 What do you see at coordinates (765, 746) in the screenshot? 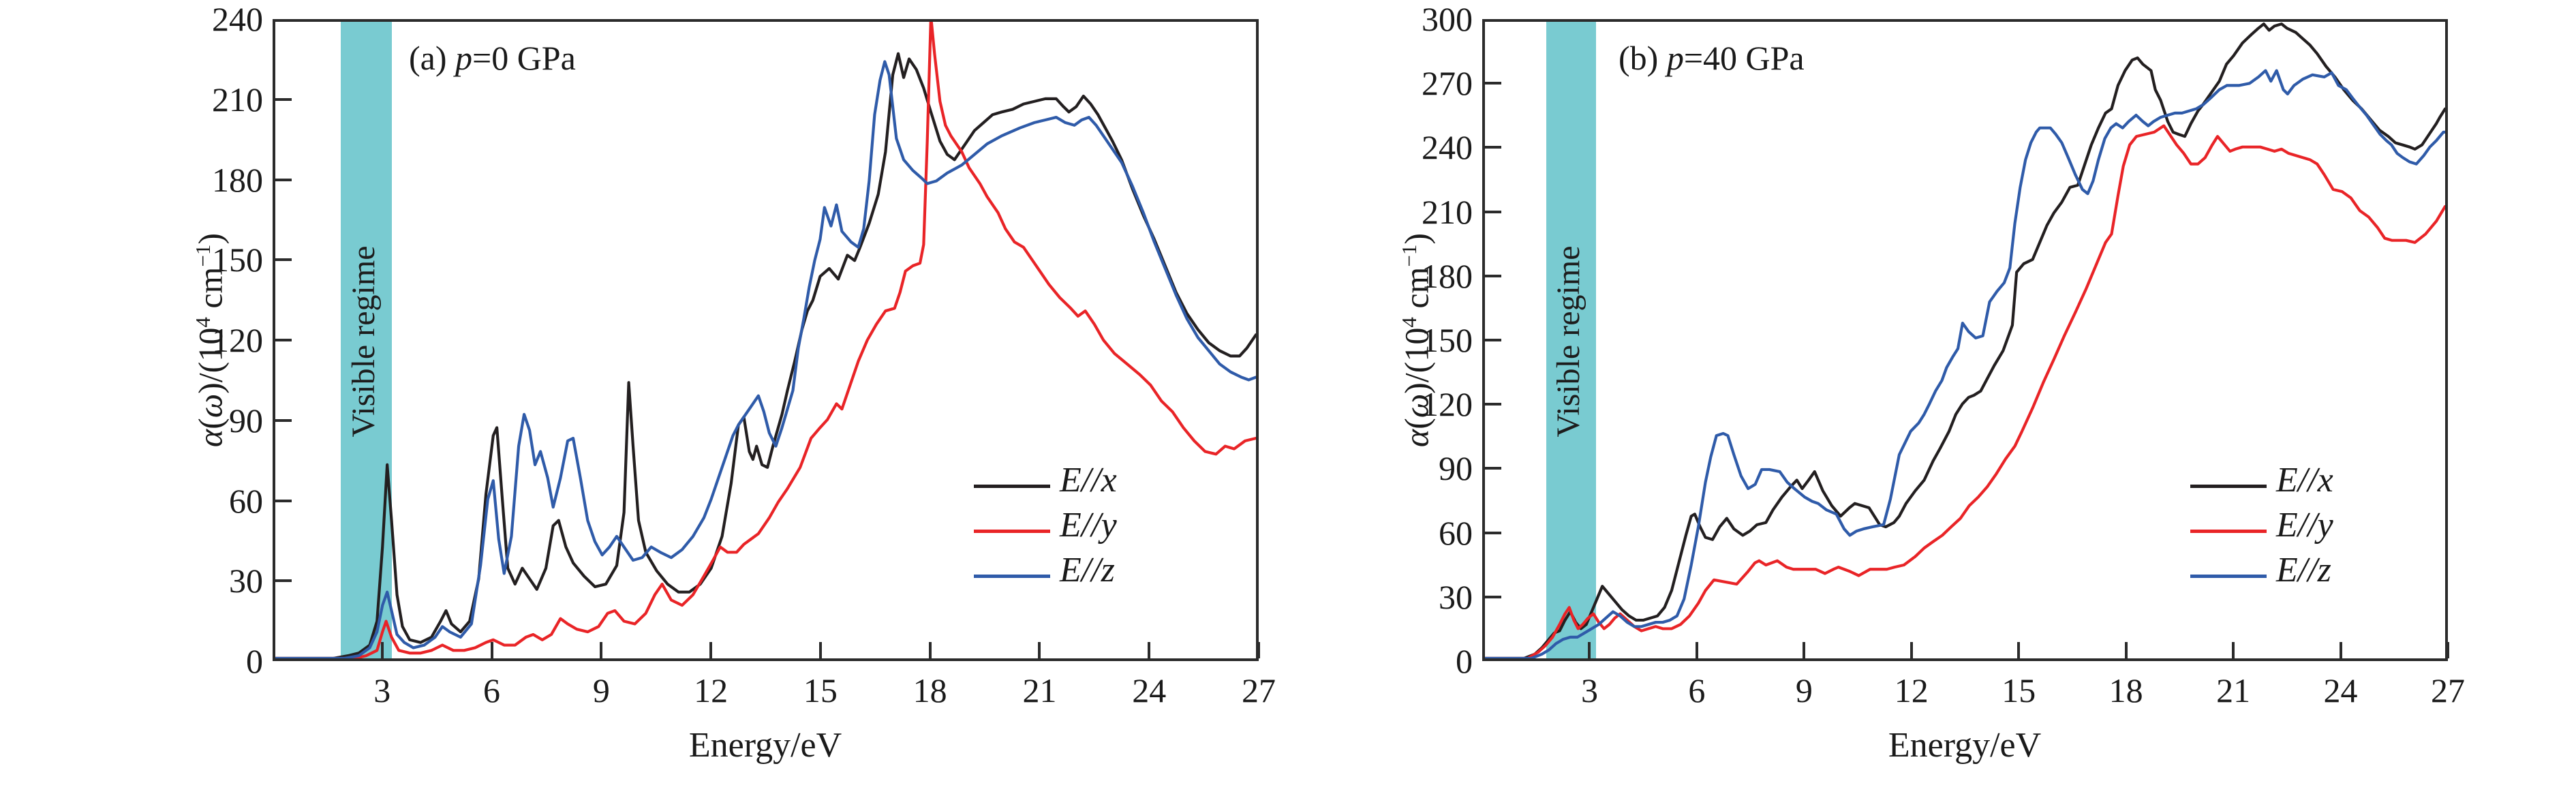
I see `x-axis-title-panel-a: Energy/eV` at bounding box center [765, 746].